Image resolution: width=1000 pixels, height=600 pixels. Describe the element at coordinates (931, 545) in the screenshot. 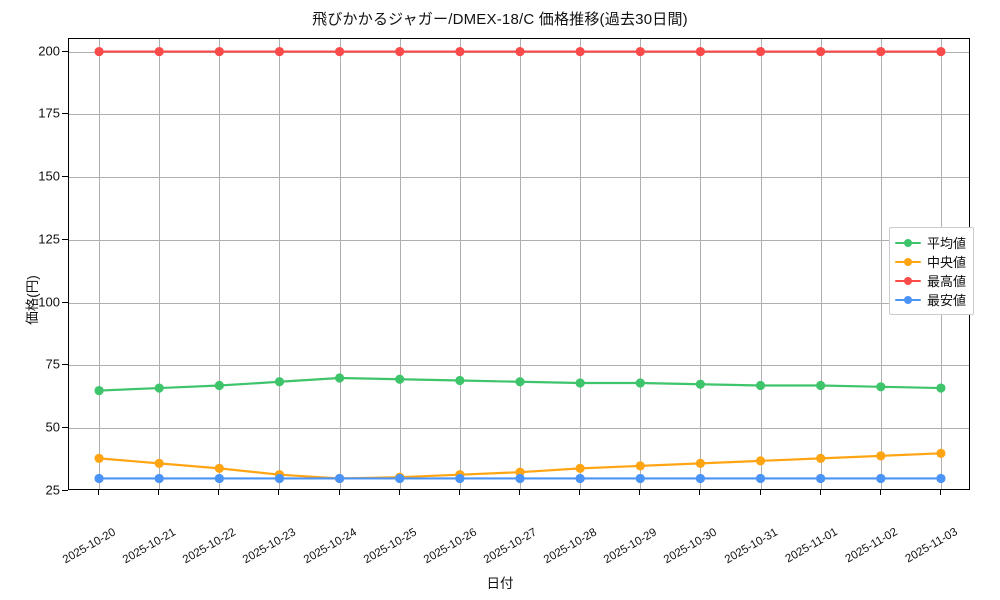

I see `x-tick-label: 2025-11-03` at that location.